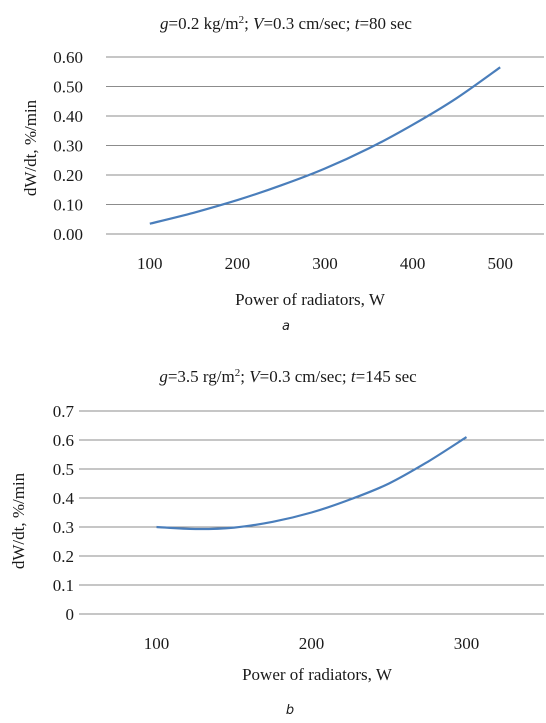 The height and width of the screenshot is (723, 546). Describe the element at coordinates (286, 326) in the screenshot. I see `chart-a-caption: a` at that location.